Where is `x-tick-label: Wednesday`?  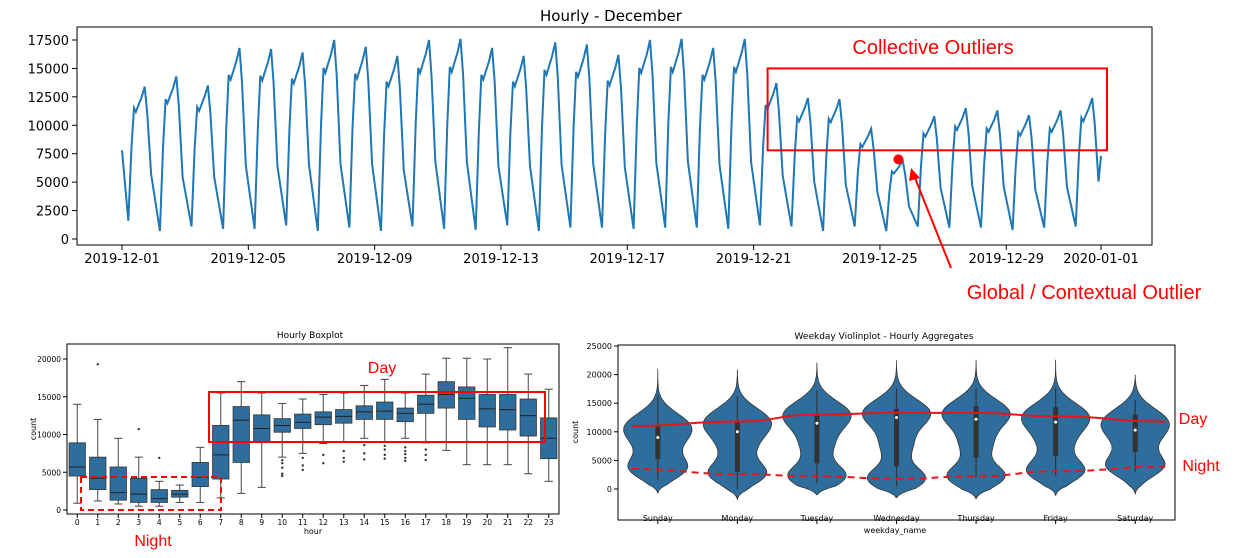 x-tick-label: Wednesday is located at coordinates (896, 518).